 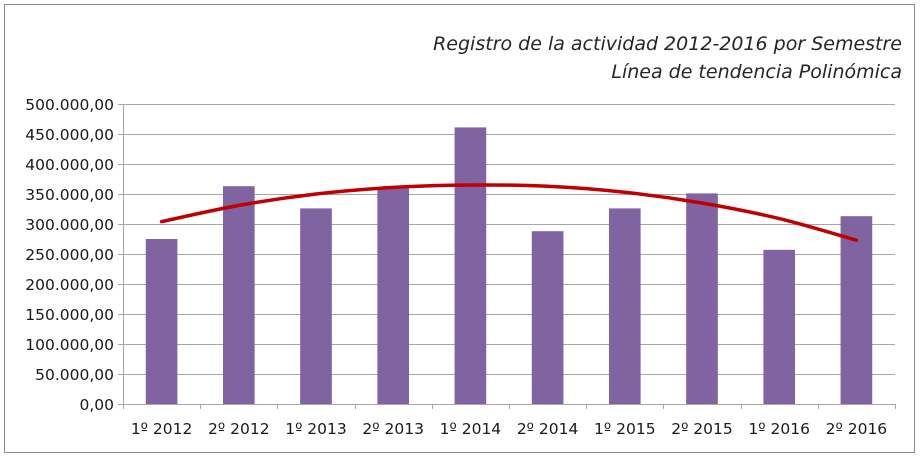 I want to click on x-tick-label: 2º 2012, so click(x=239, y=429).